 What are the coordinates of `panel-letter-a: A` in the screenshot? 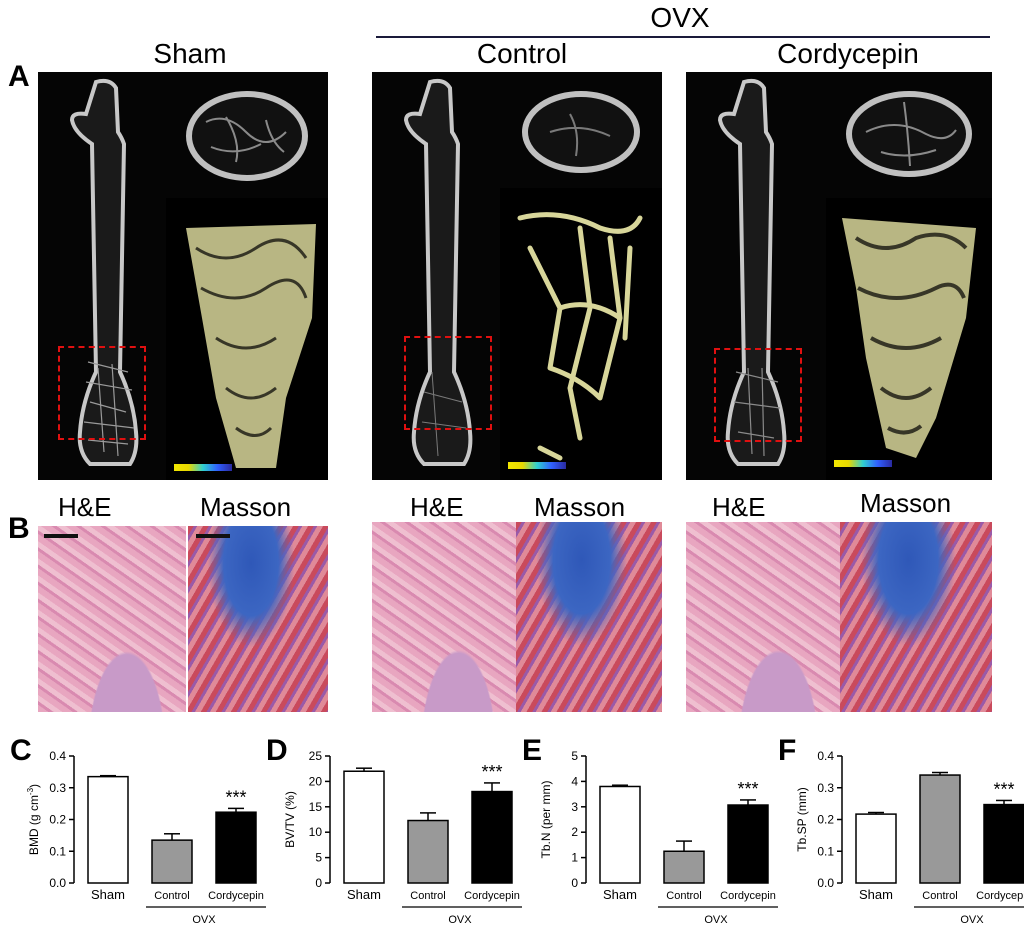 It's located at (19, 76).